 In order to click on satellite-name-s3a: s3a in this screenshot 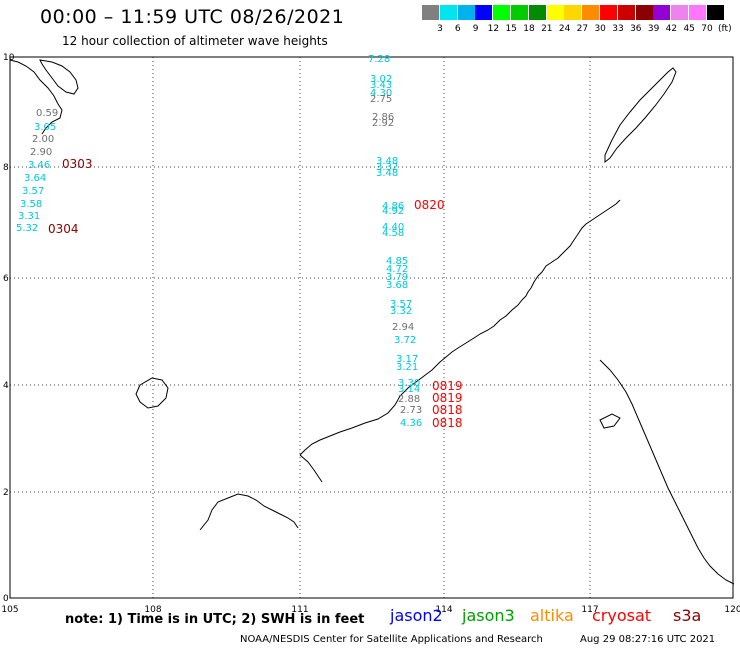, I will do `click(687, 615)`.